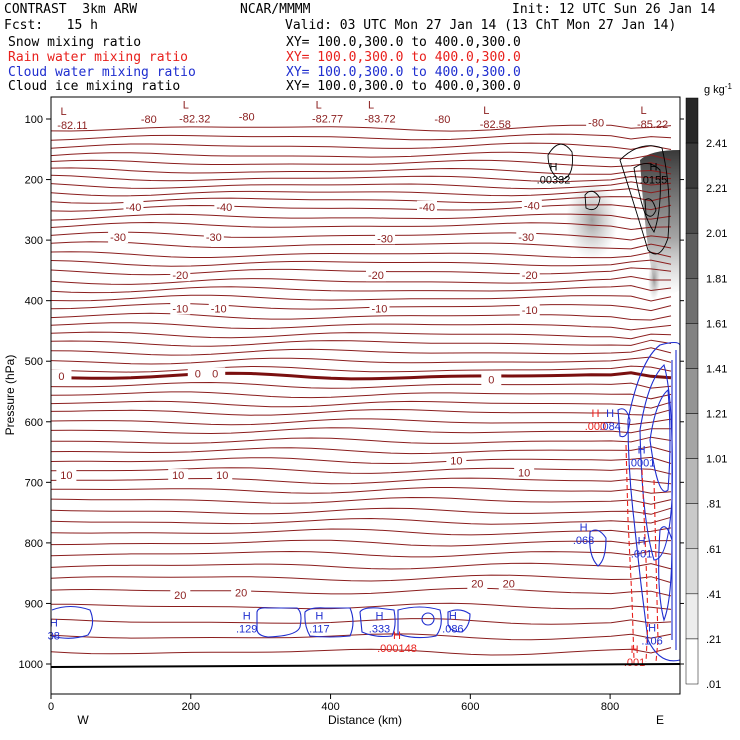 This screenshot has height=740, width=740. I want to click on cw-column-inner2, so click(660, 440).